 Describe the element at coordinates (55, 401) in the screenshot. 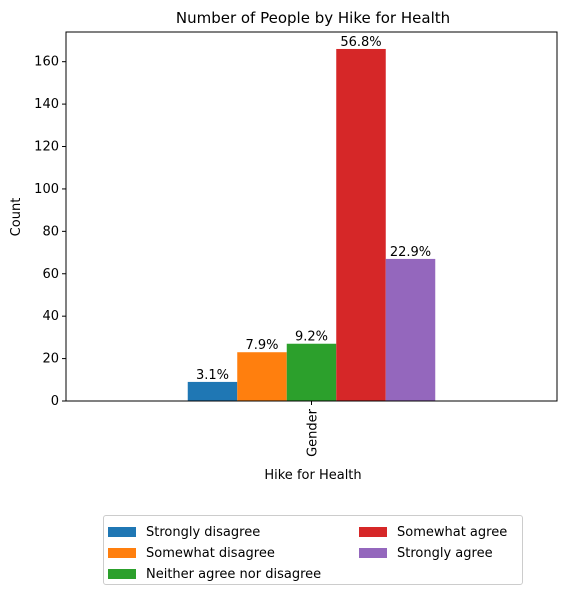

I see `y-tick-label: 0` at that location.